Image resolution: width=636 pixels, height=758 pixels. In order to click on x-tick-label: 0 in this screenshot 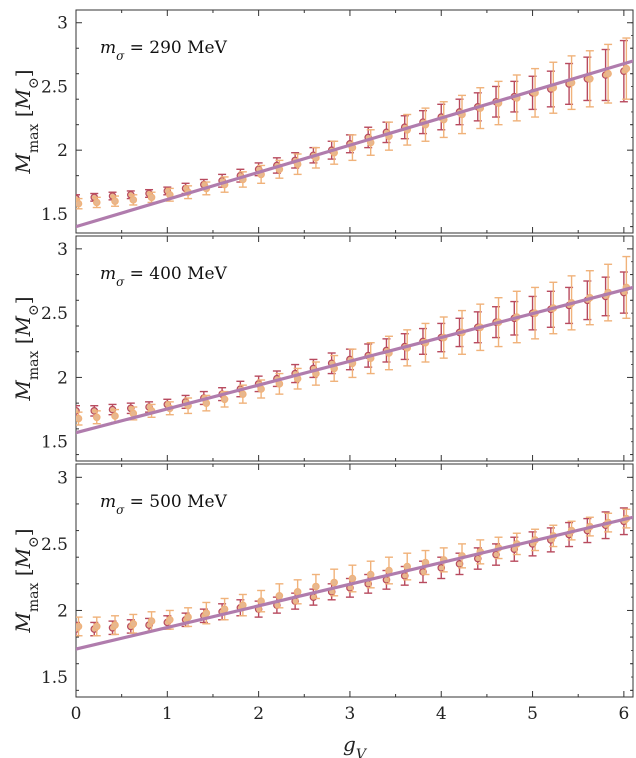, I will do `click(76, 714)`.